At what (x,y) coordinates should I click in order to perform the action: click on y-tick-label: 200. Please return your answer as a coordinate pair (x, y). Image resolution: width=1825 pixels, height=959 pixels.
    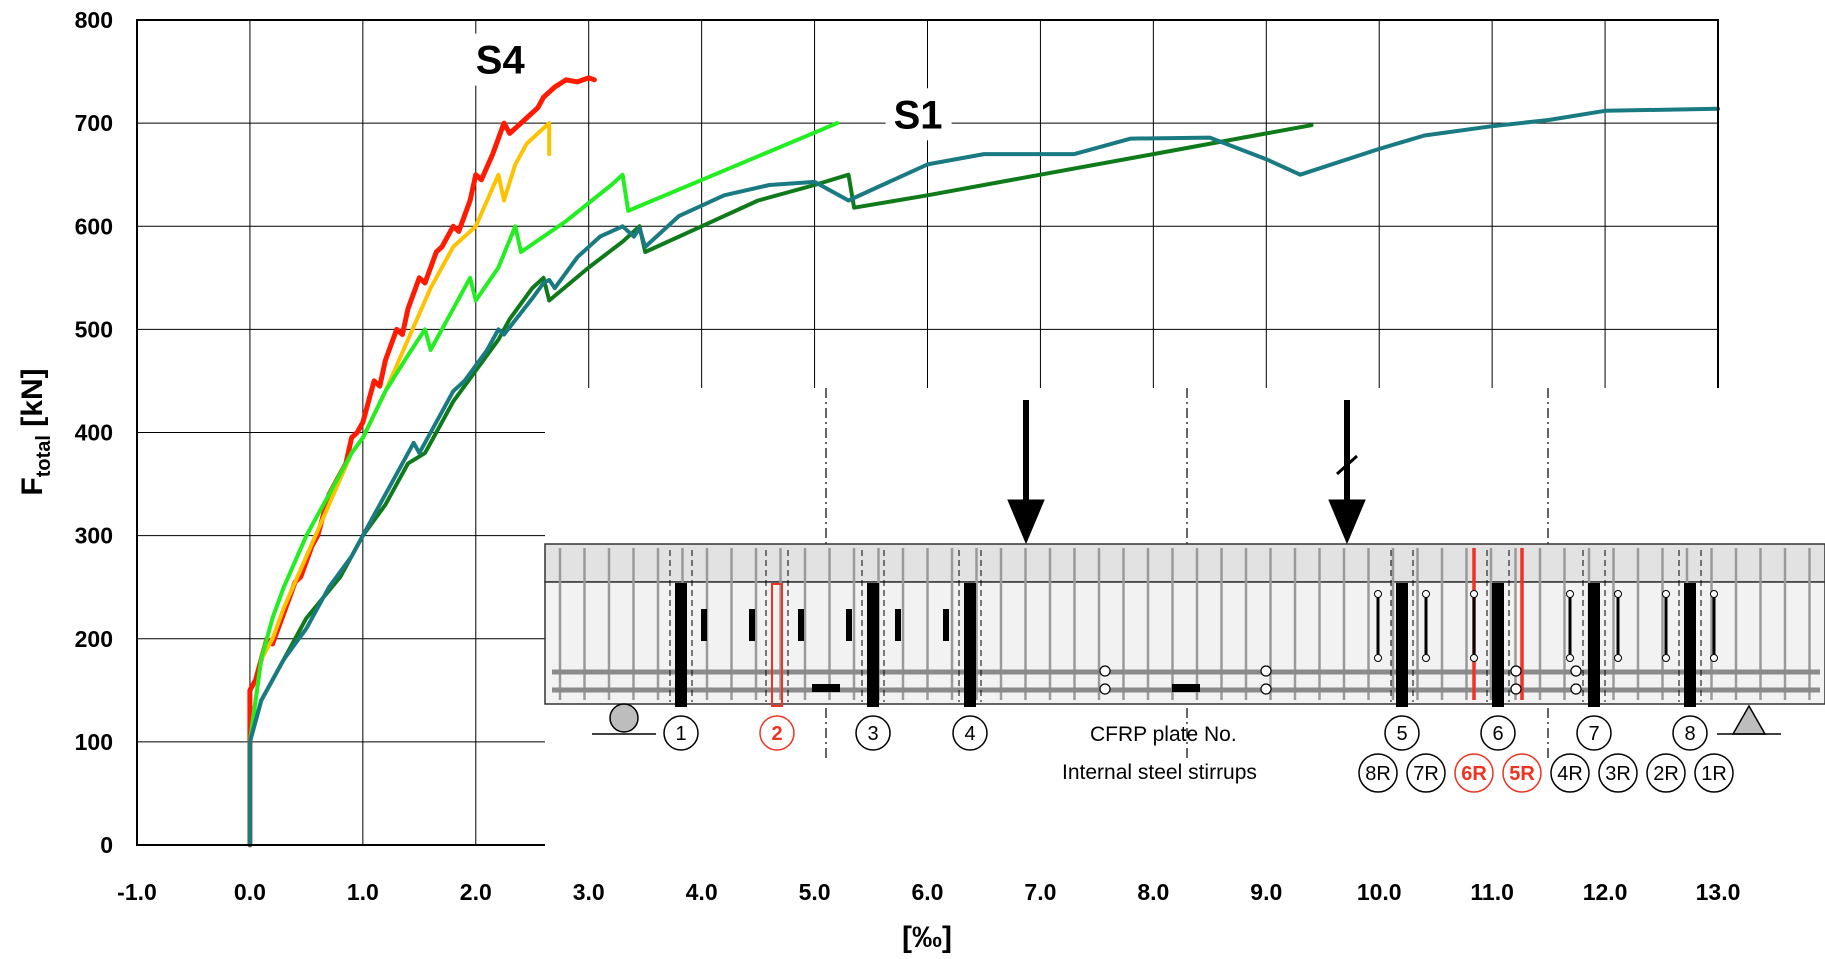
    Looking at the image, I should click on (94, 639).